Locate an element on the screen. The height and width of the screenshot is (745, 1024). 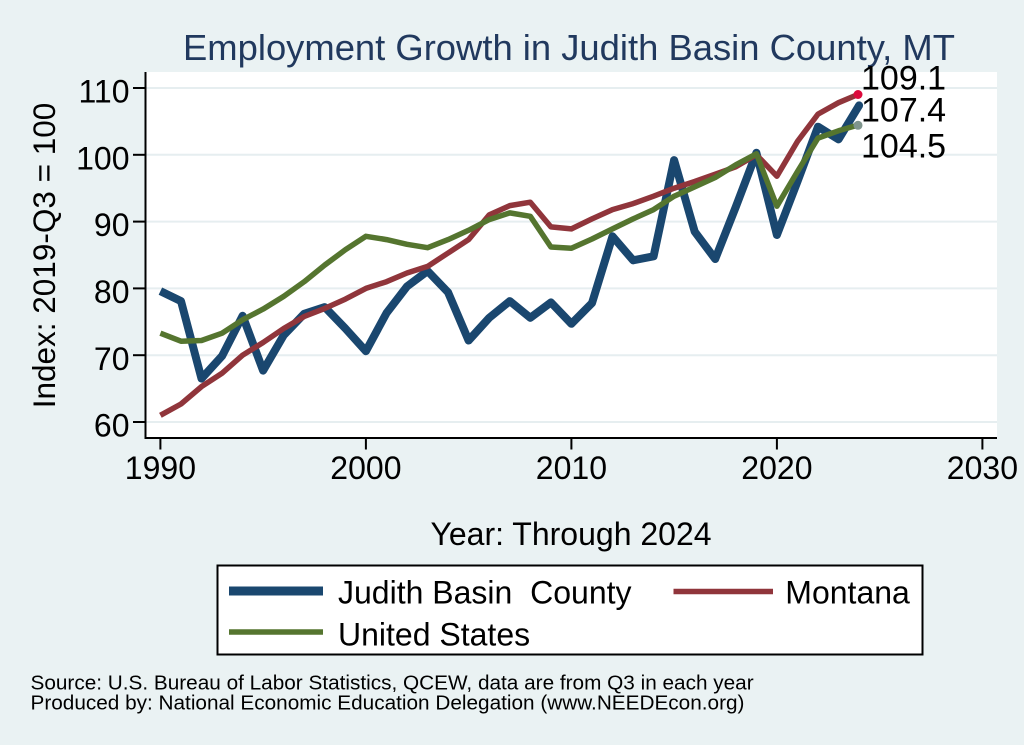
svg-text: 90 is located at coordinates (112, 225).